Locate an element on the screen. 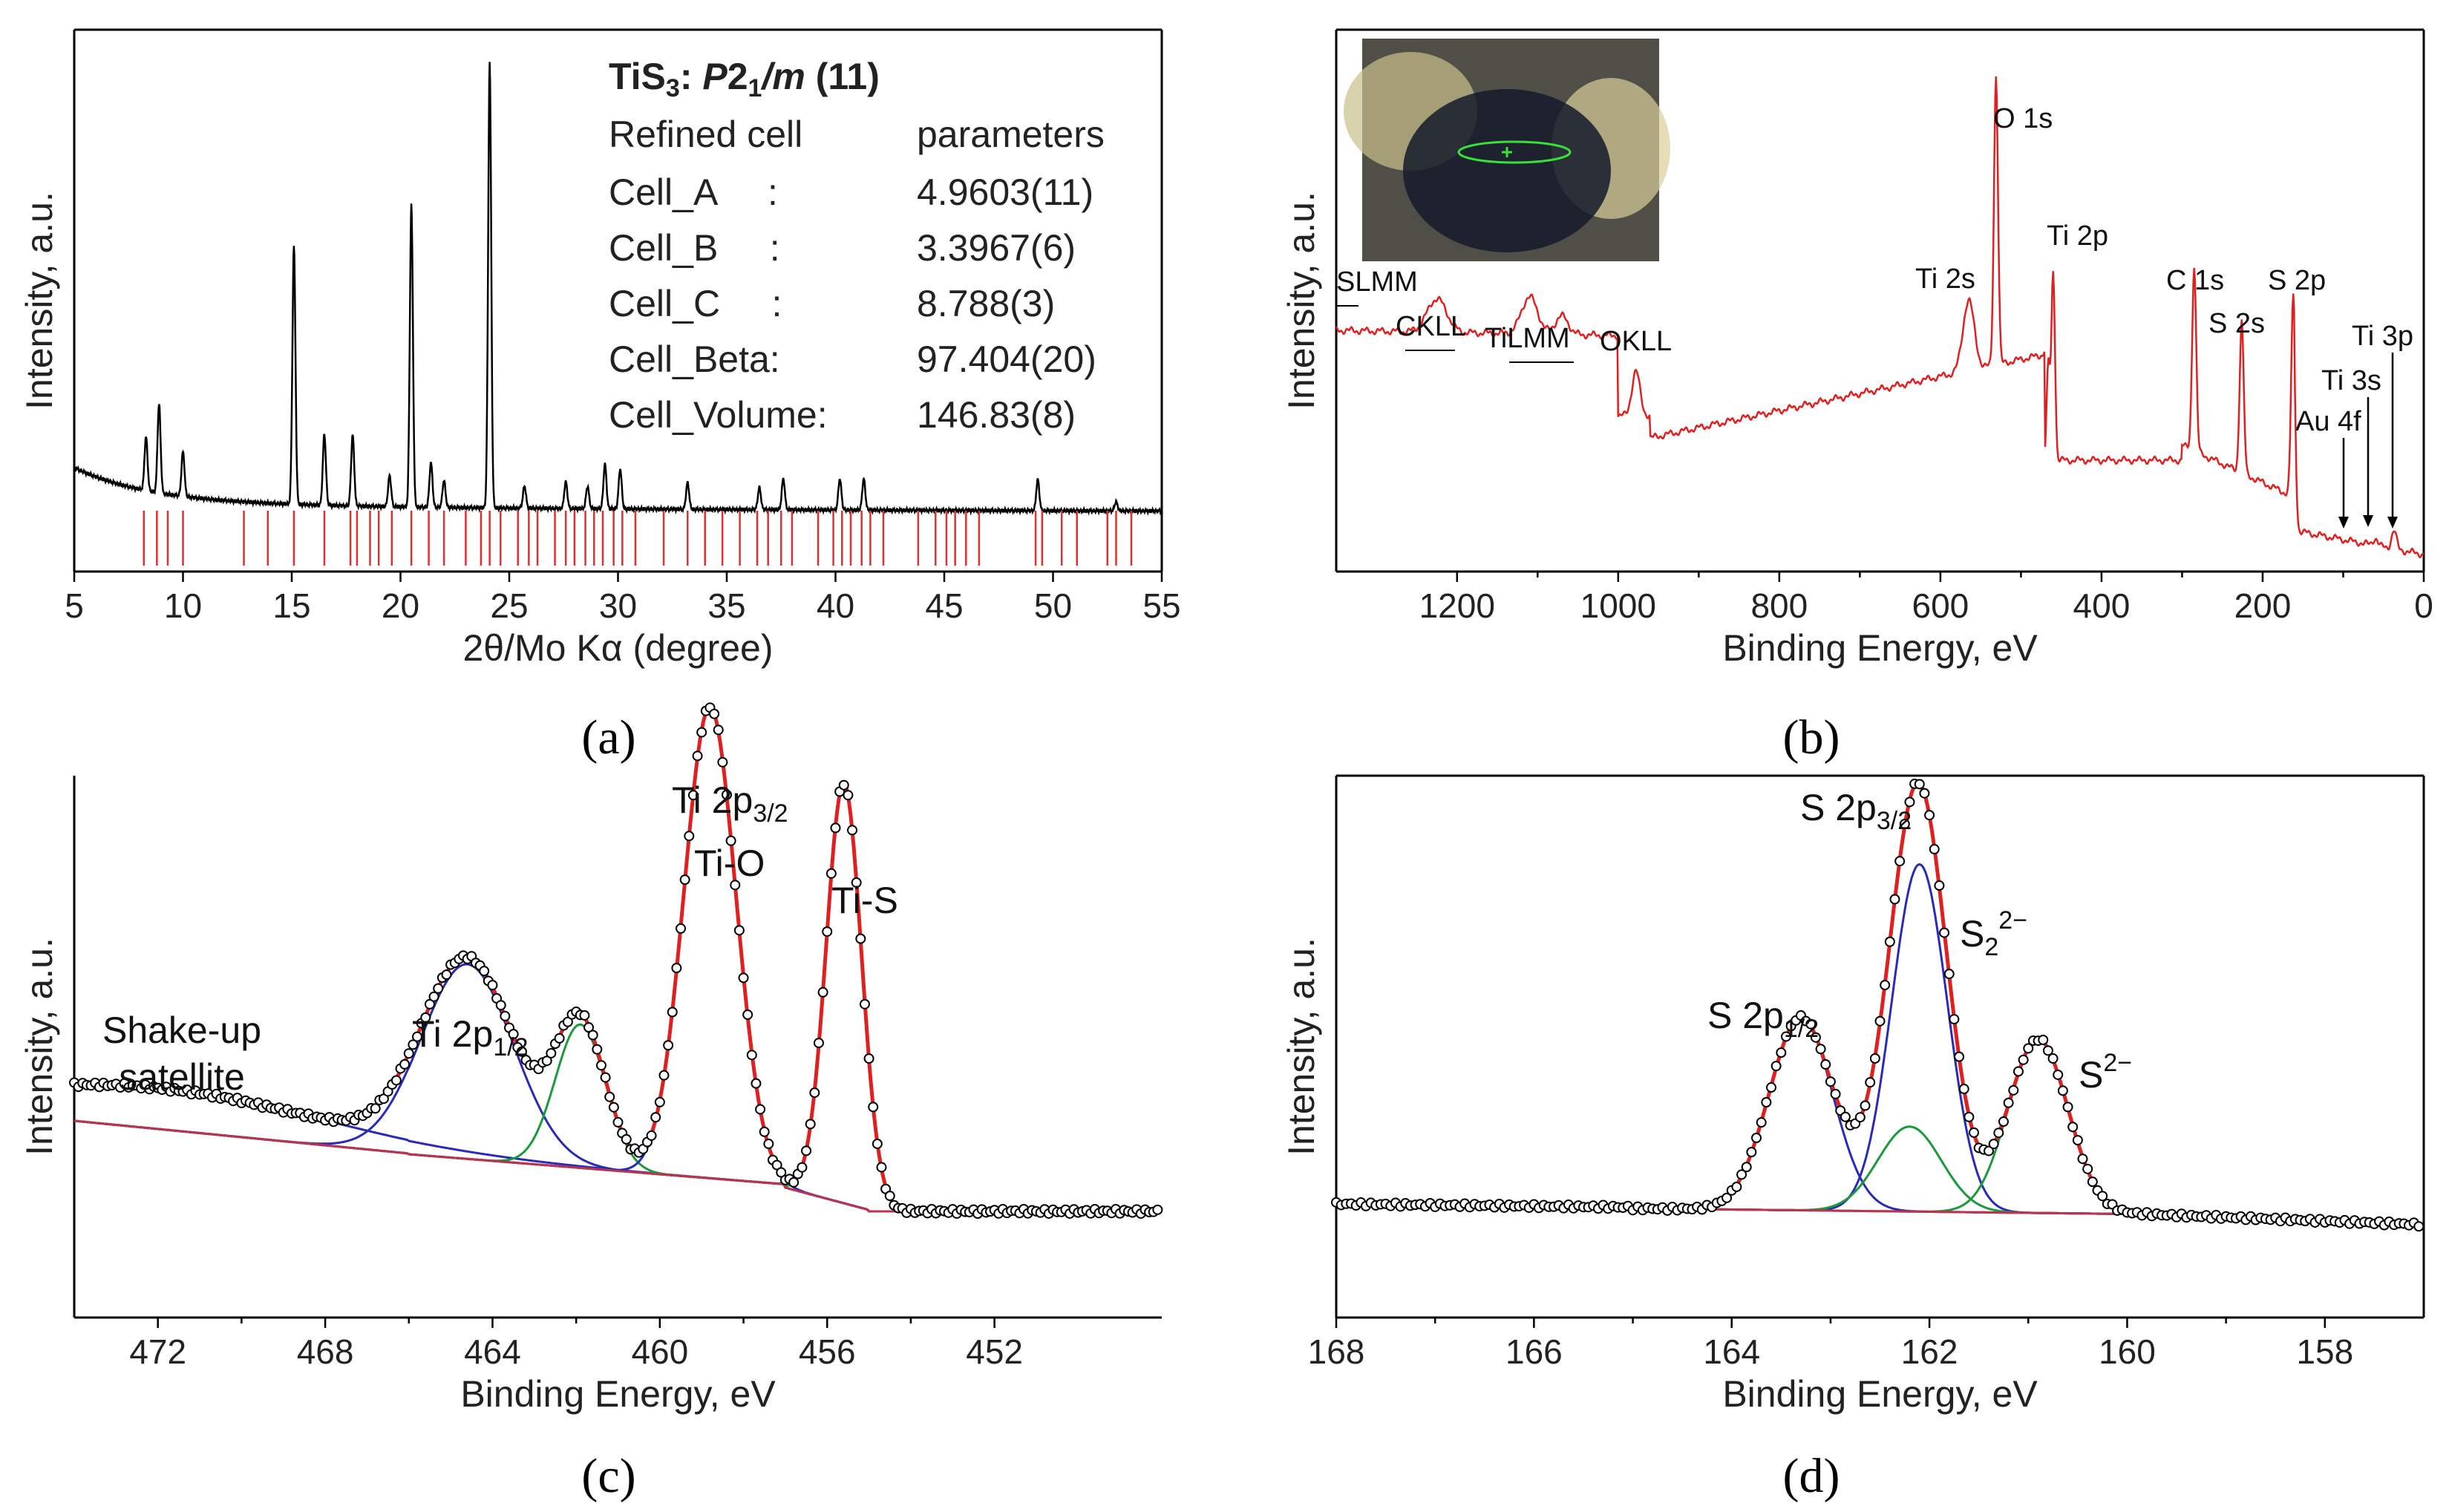  x-axis-title: Binding Energy, eV is located at coordinates (1880, 1394).